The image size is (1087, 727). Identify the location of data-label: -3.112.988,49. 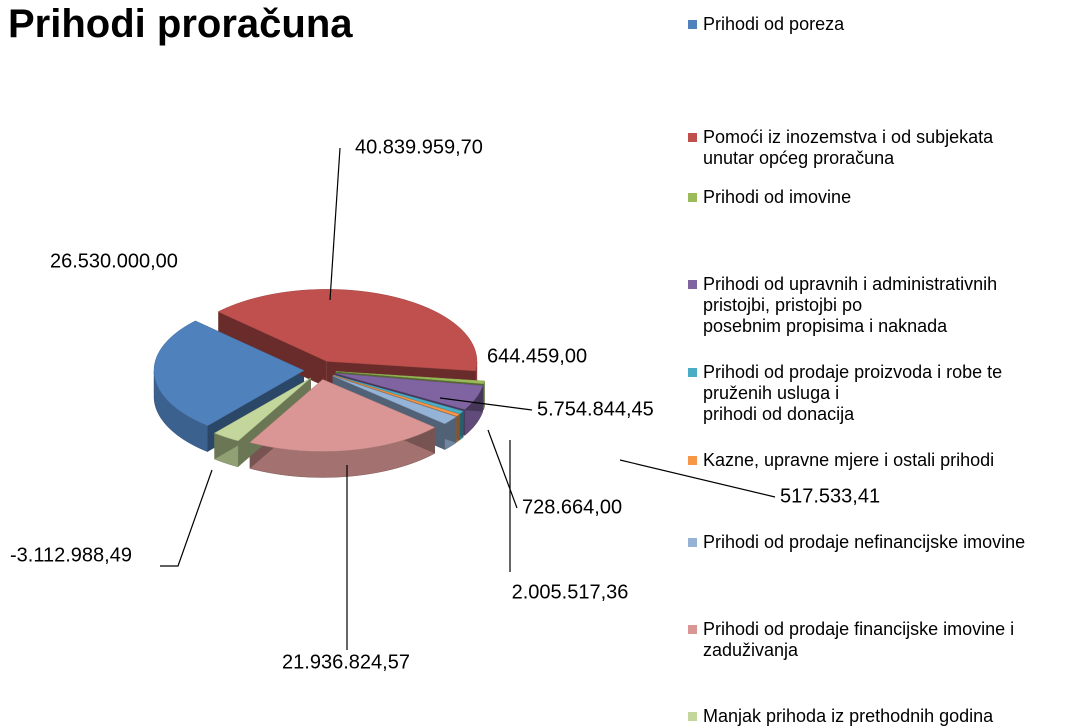
(71, 555).